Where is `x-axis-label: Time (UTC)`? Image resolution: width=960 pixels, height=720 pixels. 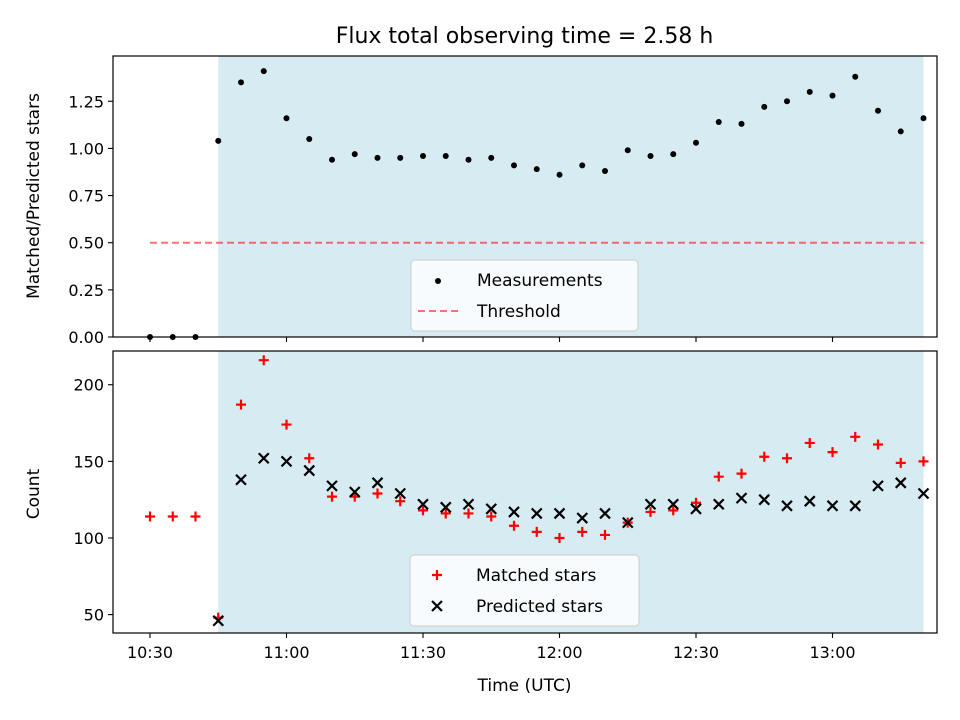 x-axis-label: Time (UTC) is located at coordinates (524, 686).